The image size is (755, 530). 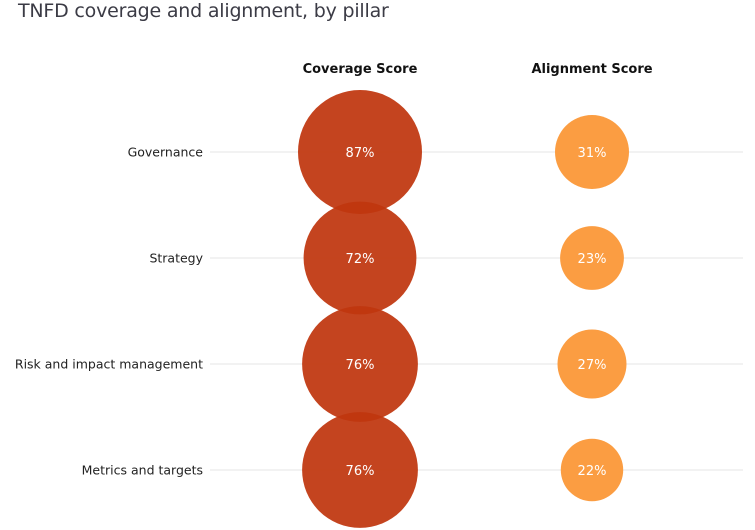 I want to click on alignment-value-label: 31%, so click(x=592, y=153).